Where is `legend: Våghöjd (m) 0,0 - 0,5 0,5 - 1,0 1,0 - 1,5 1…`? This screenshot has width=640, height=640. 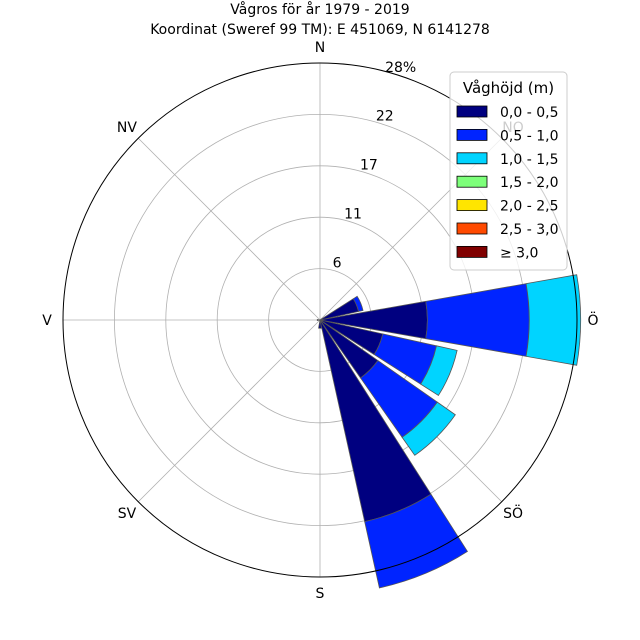 legend: Våghöjd (m) 0,0 - 0,5 0,5 - 1,0 1,0 - 1,5 1… is located at coordinates (508, 171).